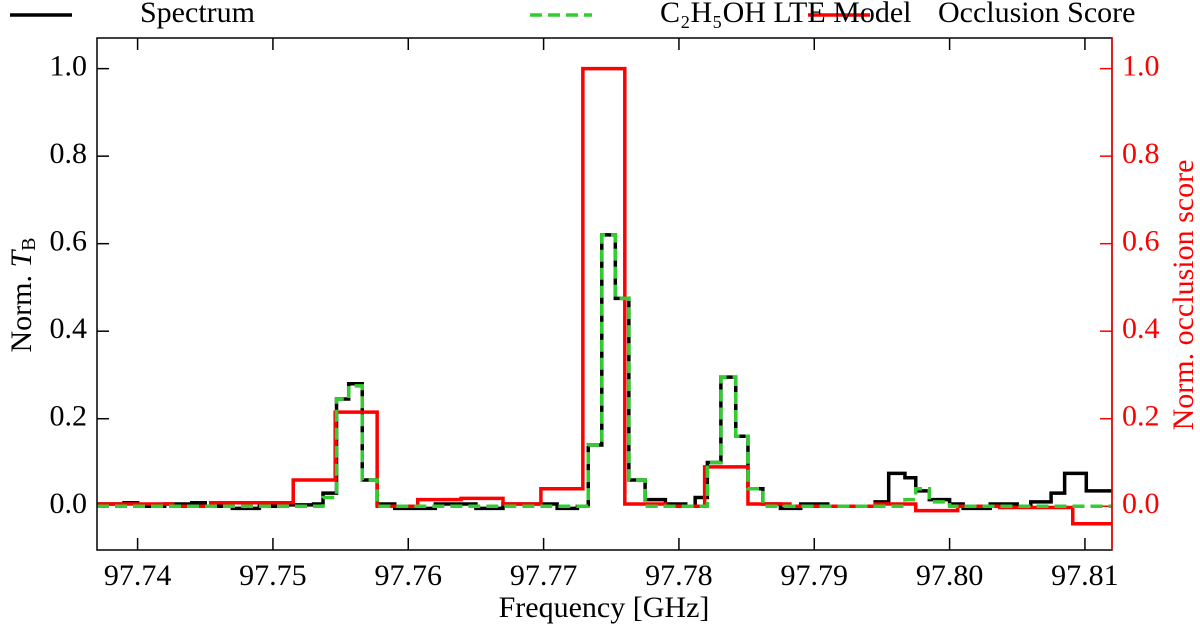 The height and width of the screenshot is (635, 1200). Describe the element at coordinates (197, 14) in the screenshot. I see `legend-label: Spectrum` at that location.